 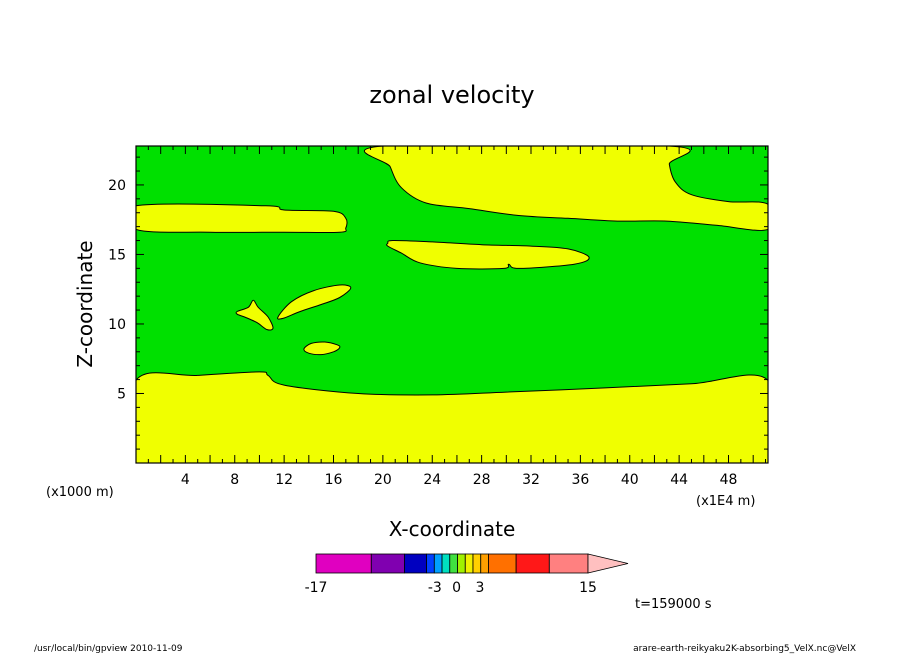 I want to click on y-tick-label: 20, so click(x=117, y=186).